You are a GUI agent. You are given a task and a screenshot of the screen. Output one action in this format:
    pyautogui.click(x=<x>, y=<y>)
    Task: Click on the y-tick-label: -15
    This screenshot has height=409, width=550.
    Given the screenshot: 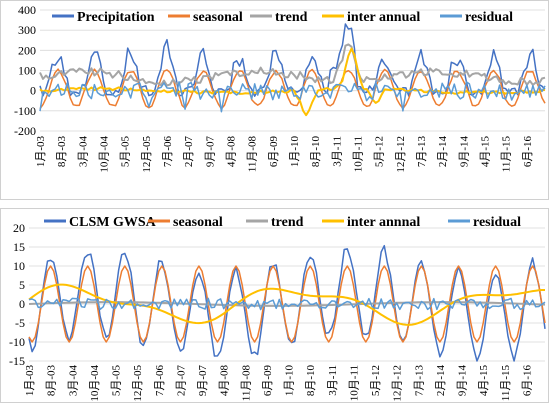 What is the action you would take?
    pyautogui.click(x=17, y=361)
    